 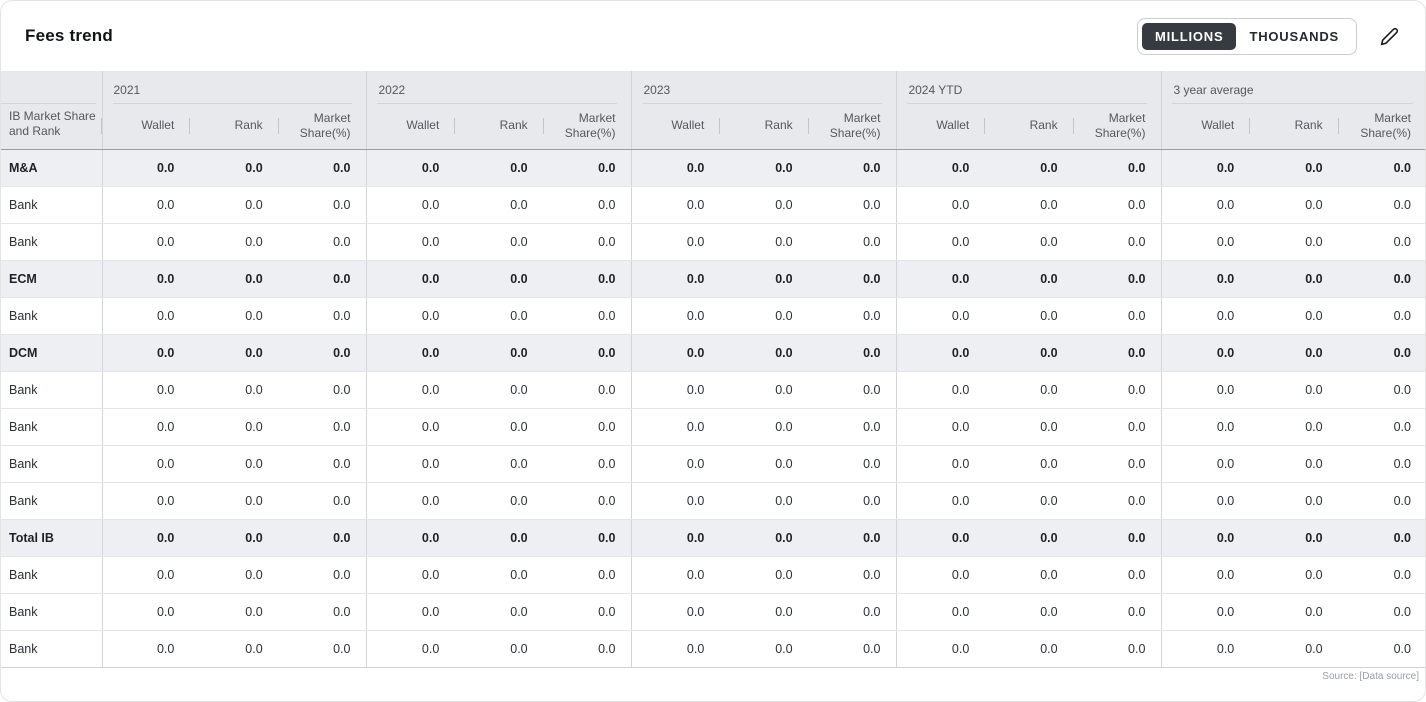 What do you see at coordinates (52, 538) in the screenshot?
I see `row-label: Total IB` at bounding box center [52, 538].